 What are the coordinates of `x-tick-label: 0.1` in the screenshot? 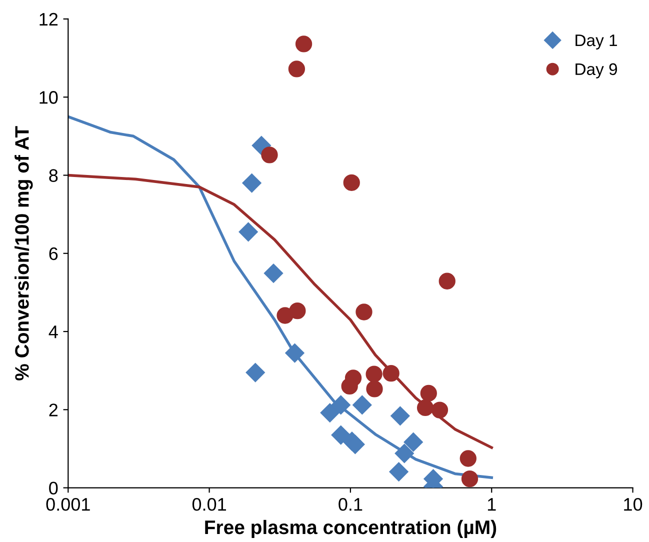 It's located at (350, 504).